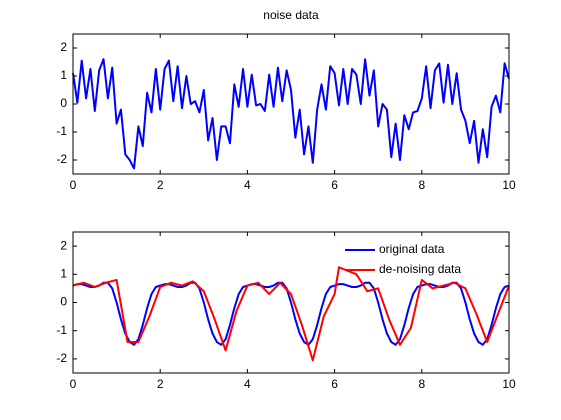 Image resolution: width=561 pixels, height=420 pixels. What do you see at coordinates (412, 249) in the screenshot?
I see `legend-label: original data` at bounding box center [412, 249].